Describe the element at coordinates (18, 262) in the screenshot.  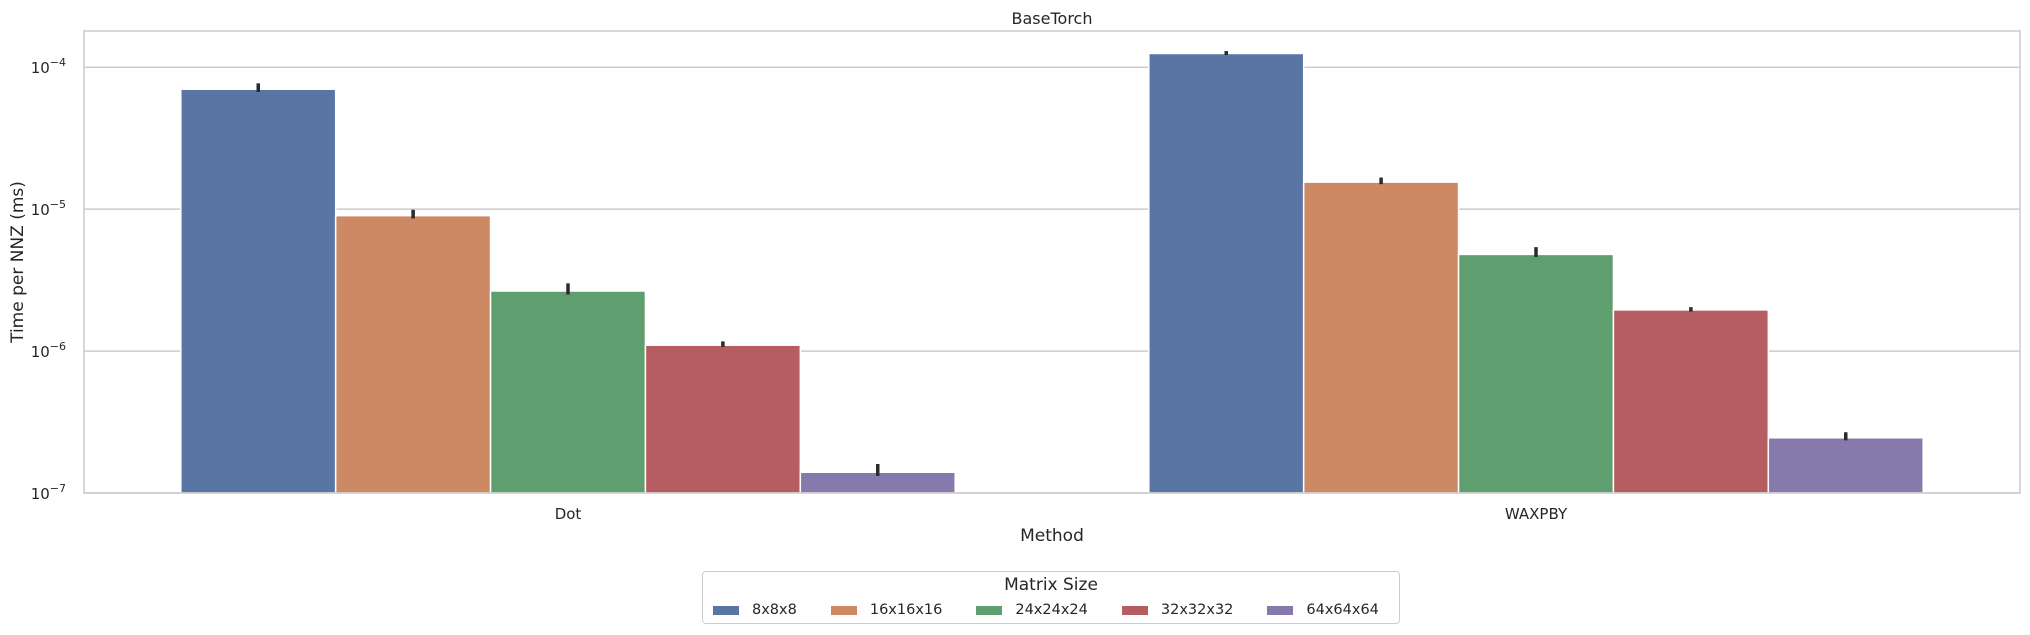
I see `y-axis-label: Time per NNZ (ms)` at that location.